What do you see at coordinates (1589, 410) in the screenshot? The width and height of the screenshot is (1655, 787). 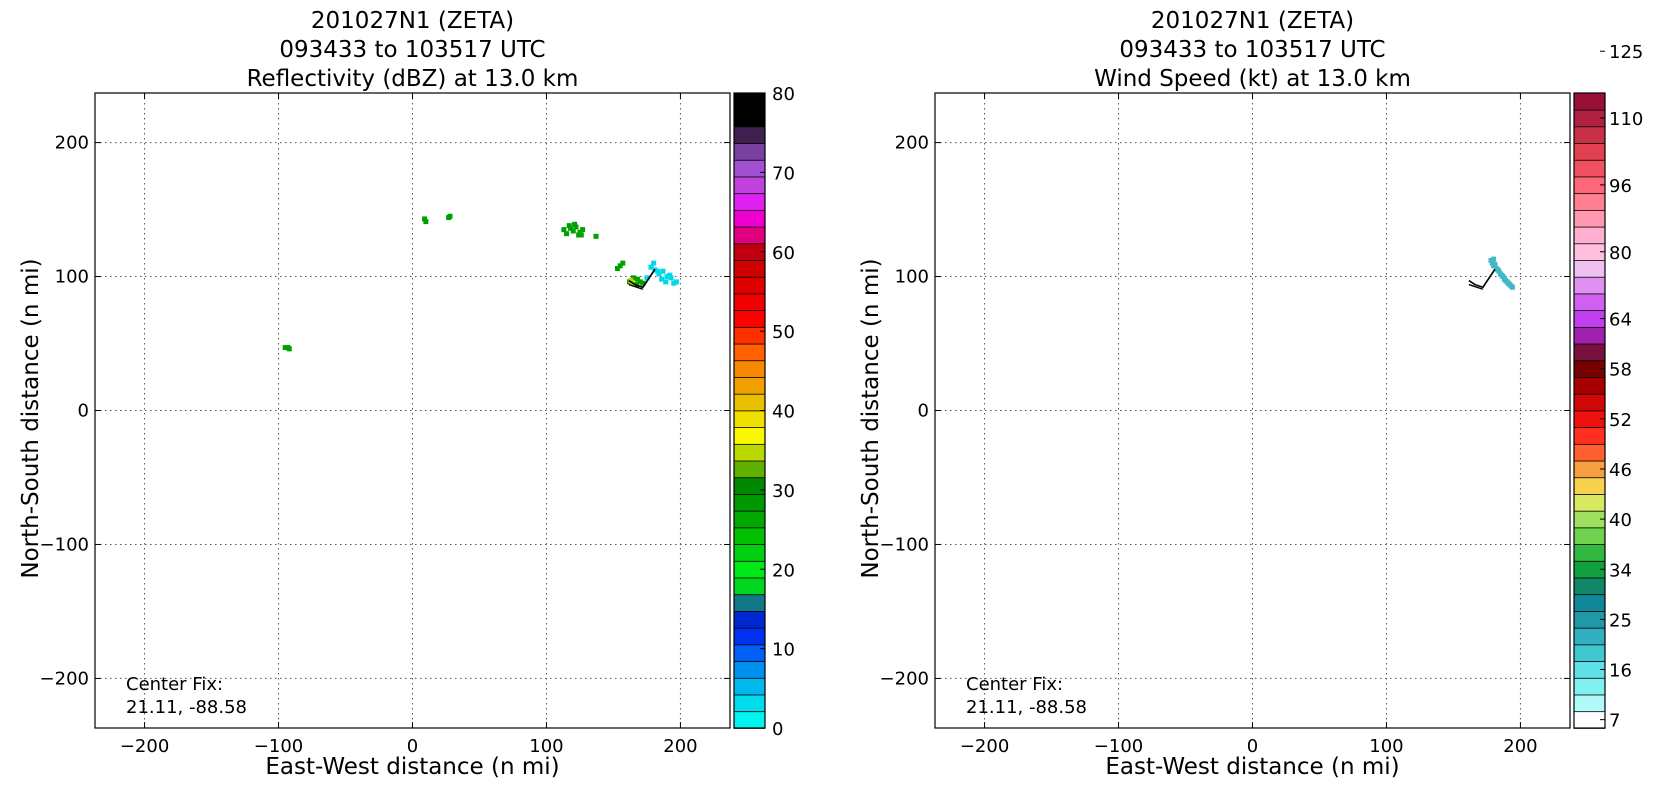 I see `colorbar-frame` at bounding box center [1589, 410].